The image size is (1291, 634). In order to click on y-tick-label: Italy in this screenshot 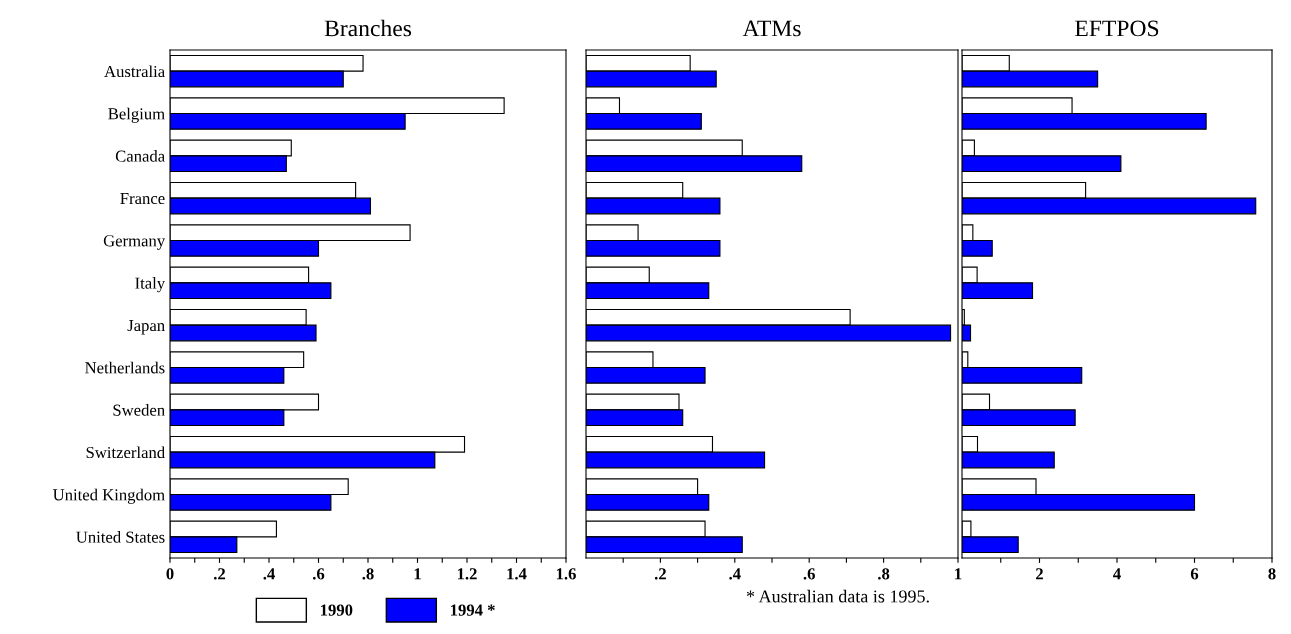, I will do `click(150, 285)`.